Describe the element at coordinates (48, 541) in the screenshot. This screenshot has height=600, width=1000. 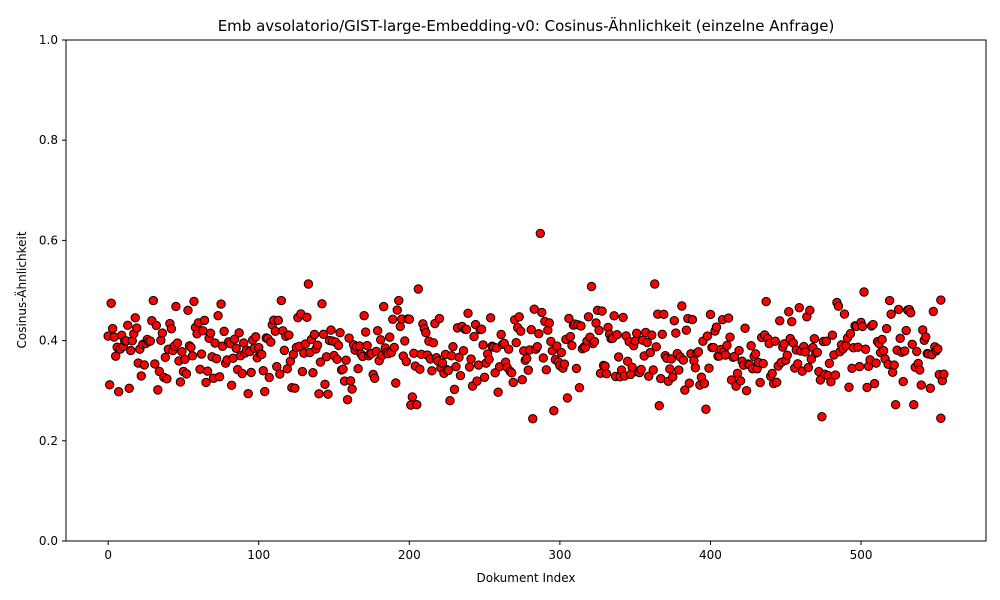
I see `y-tick-label: 0.0` at that location.